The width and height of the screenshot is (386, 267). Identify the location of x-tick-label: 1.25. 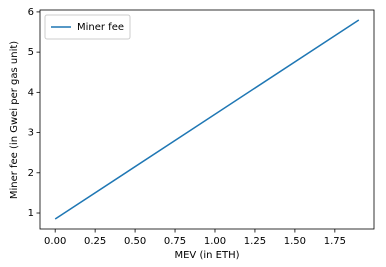
(255, 241).